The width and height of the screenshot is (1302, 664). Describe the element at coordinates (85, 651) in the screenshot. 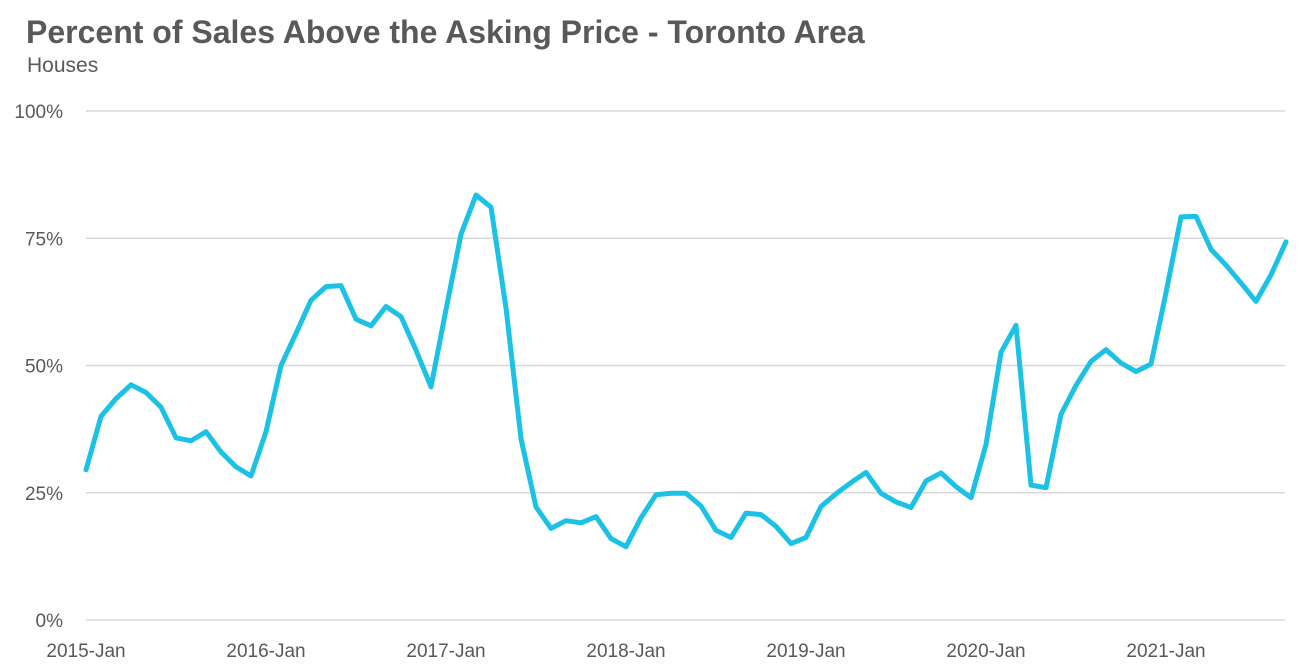

I see `x-tick-label: 2015-Jan` at that location.